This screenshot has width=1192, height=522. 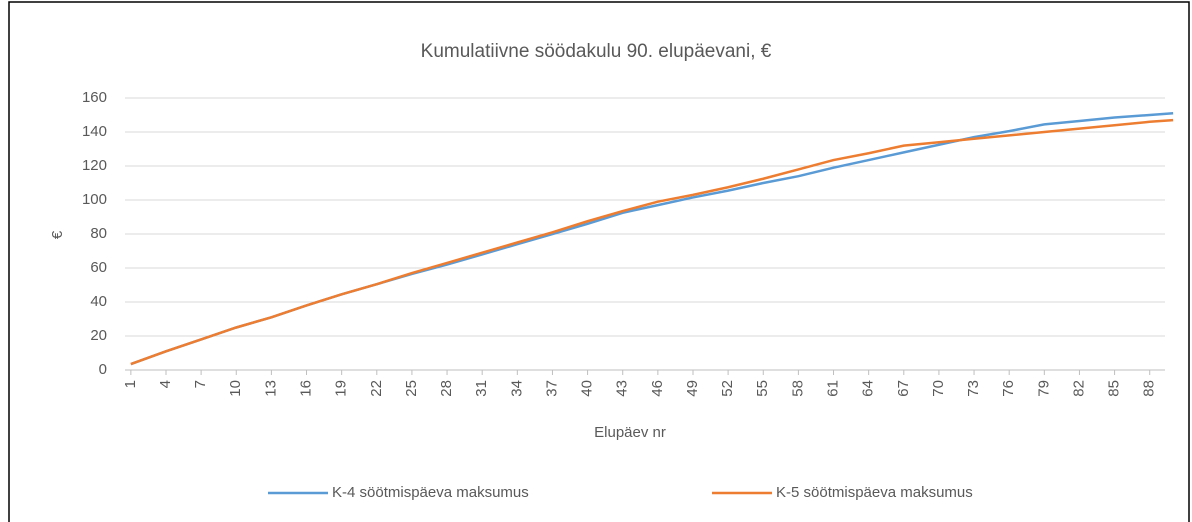 I want to click on y-tick-label: 40, so click(x=98, y=301).